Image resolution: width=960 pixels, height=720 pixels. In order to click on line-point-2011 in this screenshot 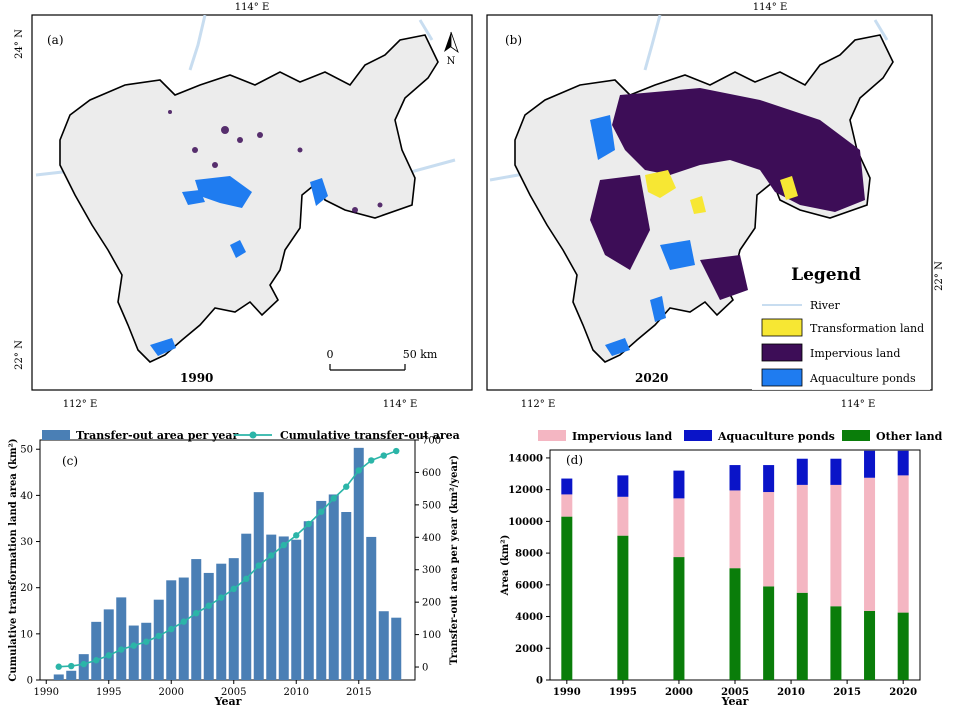, I will do `click(308, 524)`.